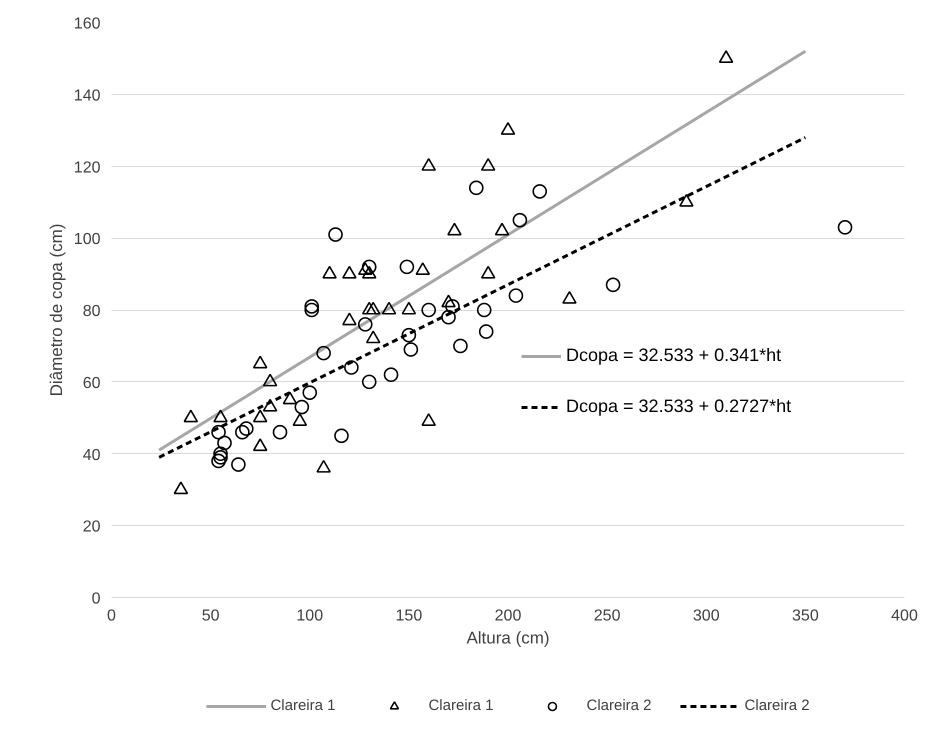 The width and height of the screenshot is (936, 743). I want to click on y-axis-title: Diâmetro de copa (cm), so click(56, 310).